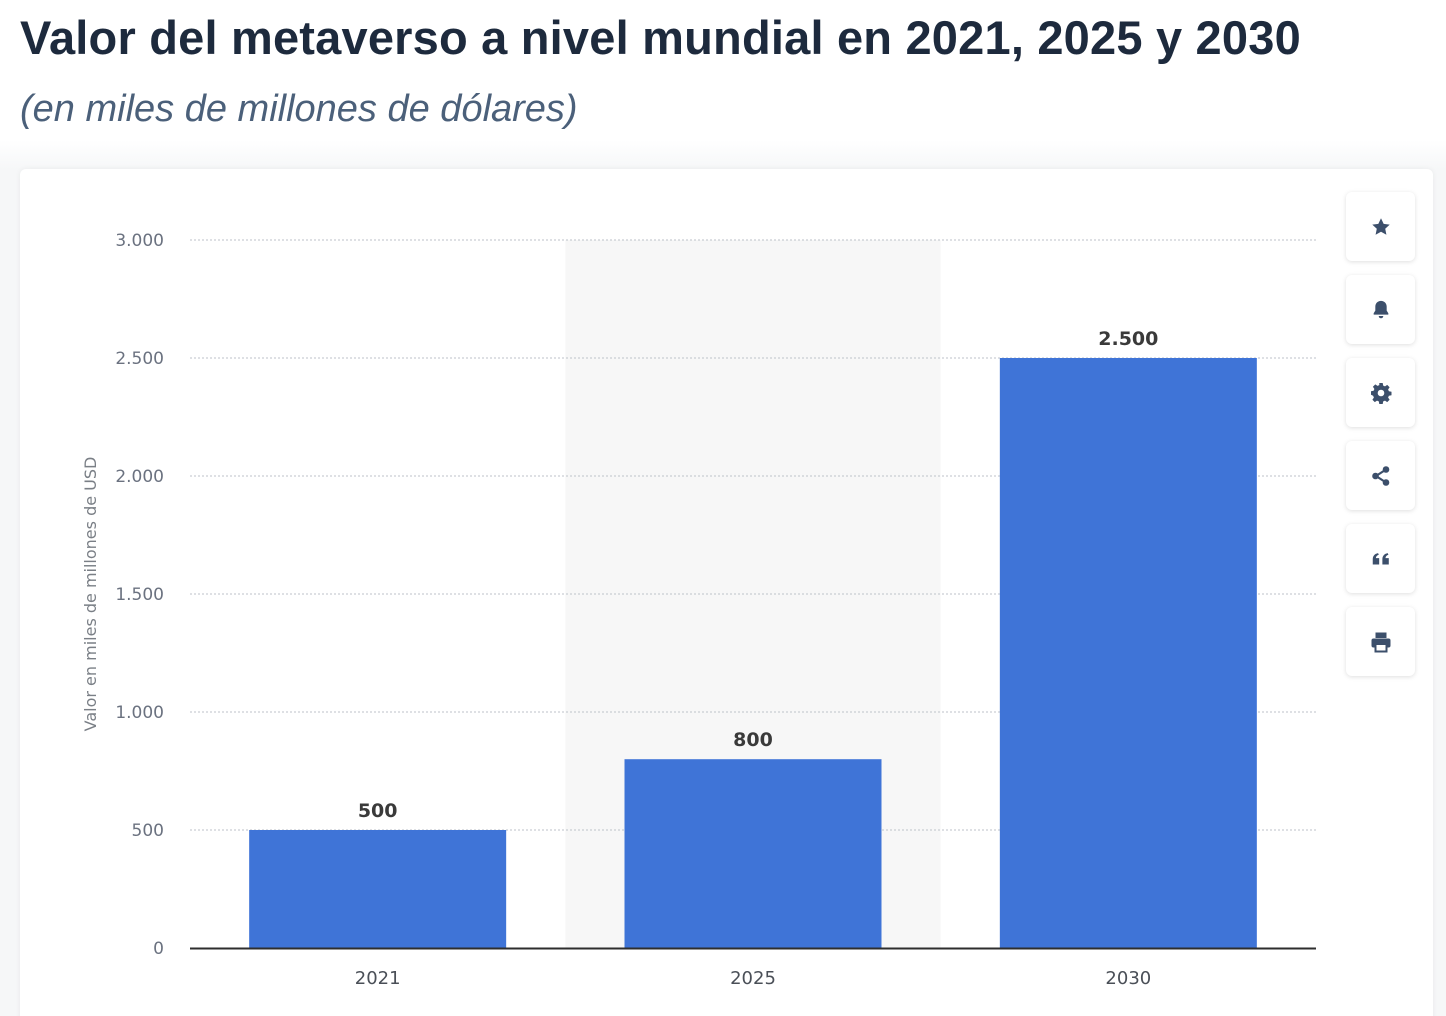  I want to click on favorite-button, so click(1380, 226).